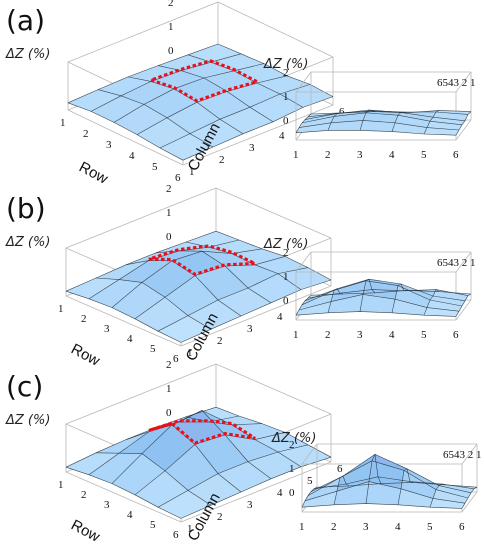 This screenshot has height=550, width=484. Describe the element at coordinates (250, 505) in the screenshot. I see `column-tick-label: 3` at that location.